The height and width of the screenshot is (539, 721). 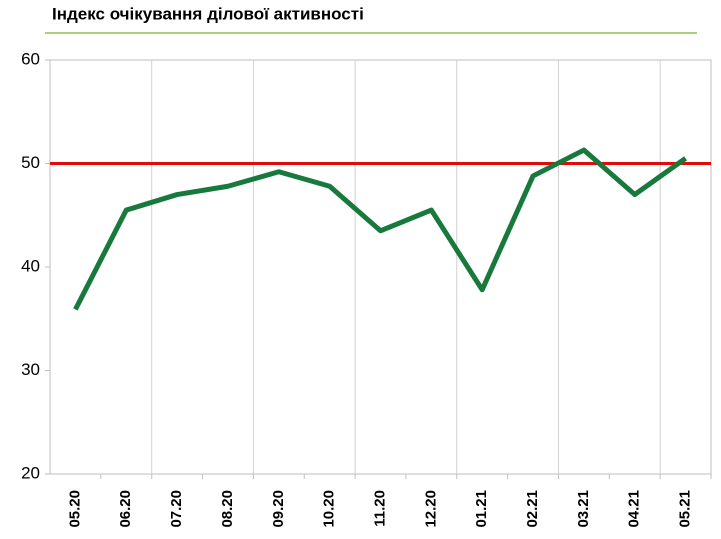 What do you see at coordinates (30, 265) in the screenshot?
I see `y-tick-label: 40` at bounding box center [30, 265].